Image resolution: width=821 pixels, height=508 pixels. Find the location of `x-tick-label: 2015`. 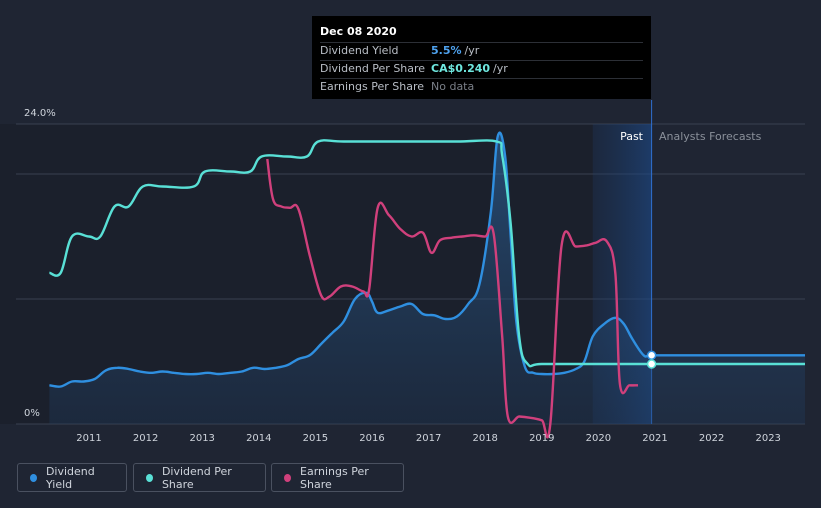

x-tick-label: 2015 is located at coordinates (315, 438).